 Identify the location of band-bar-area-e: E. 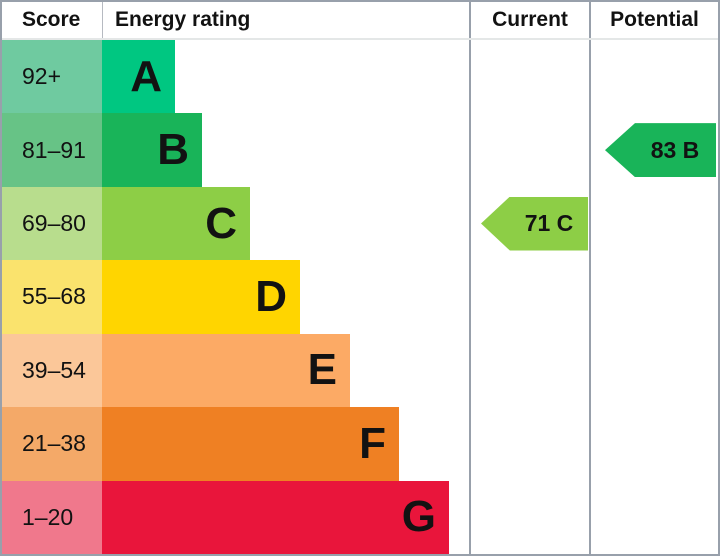
(285, 370).